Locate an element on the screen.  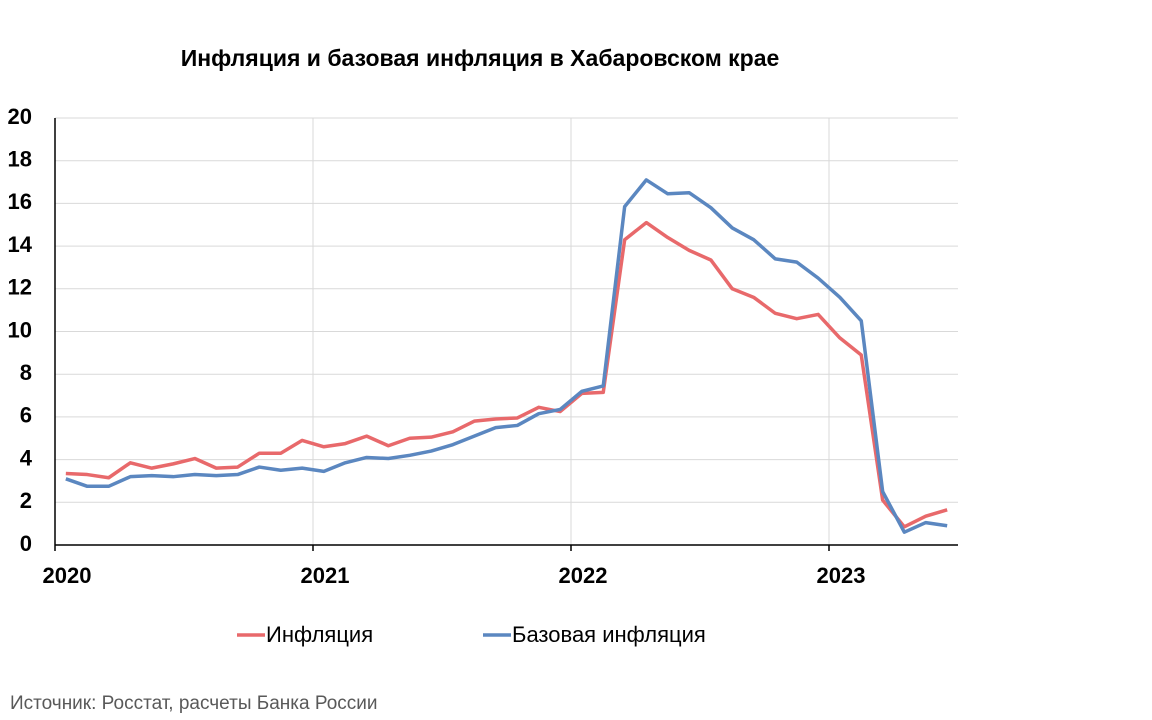
x-tick-label: 2022 is located at coordinates (583, 575).